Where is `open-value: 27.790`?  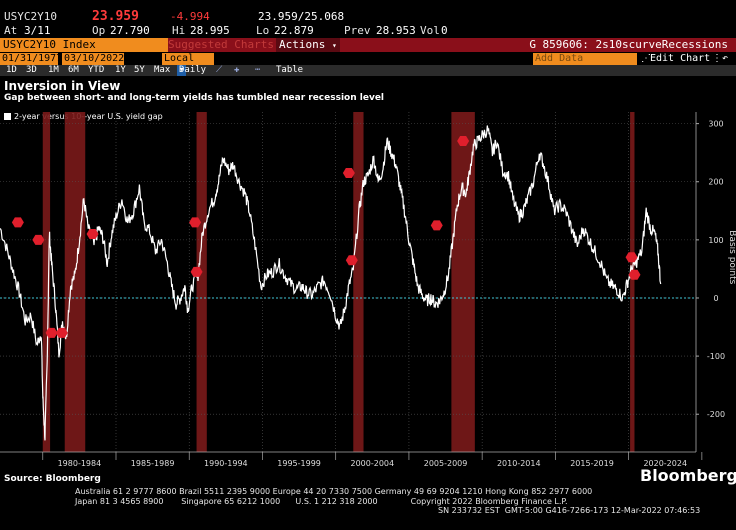 open-value: 27.790 is located at coordinates (130, 30).